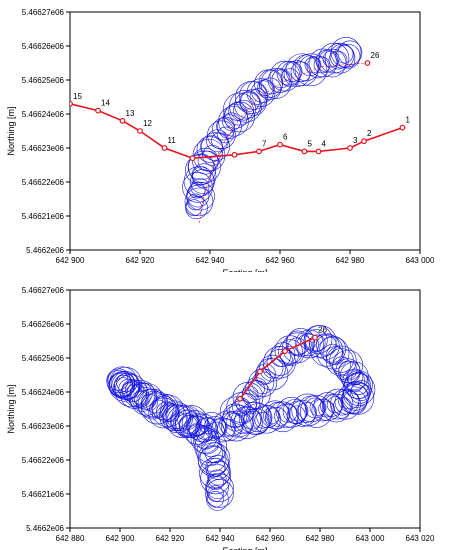 The image size is (449, 550). What do you see at coordinates (324, 143) in the screenshot?
I see `point-label: 4` at bounding box center [324, 143].